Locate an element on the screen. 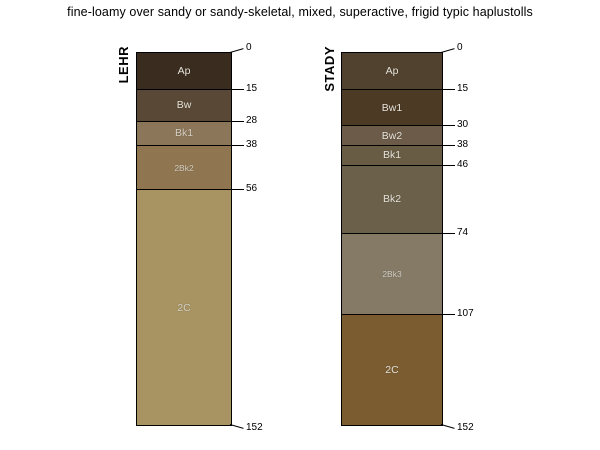  depth-tick-label: 28 is located at coordinates (252, 120).